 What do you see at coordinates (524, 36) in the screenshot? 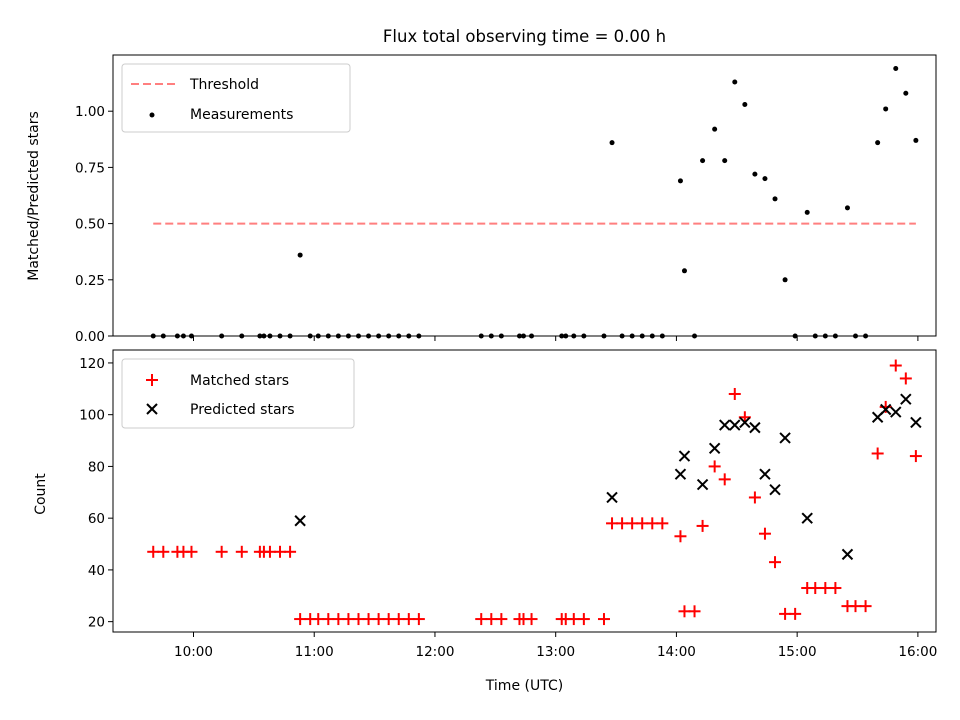
I see `top-chart-title: Flux total observing time = 0.00 h` at bounding box center [524, 36].